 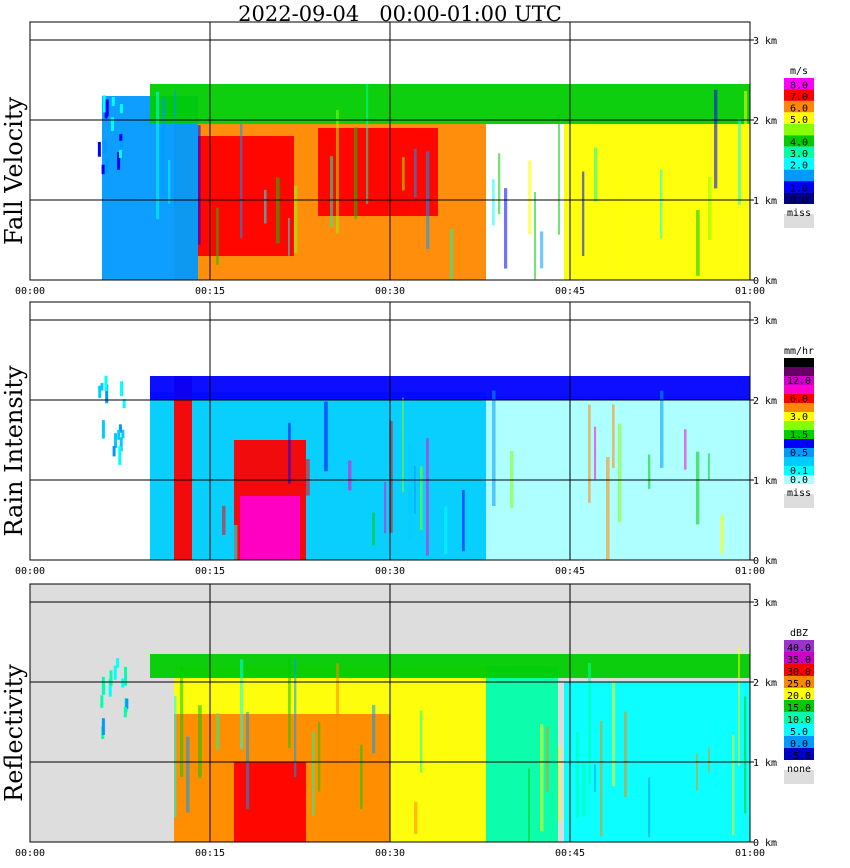 I want to click on x-tick-label: 00:15, so click(x=210, y=853).